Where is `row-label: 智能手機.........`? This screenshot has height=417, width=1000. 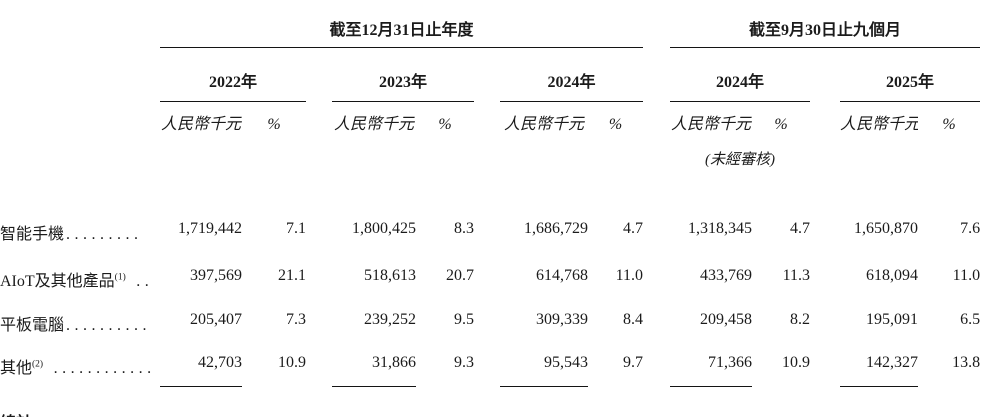
row-label: 智能手機......... is located at coordinates (71, 234).